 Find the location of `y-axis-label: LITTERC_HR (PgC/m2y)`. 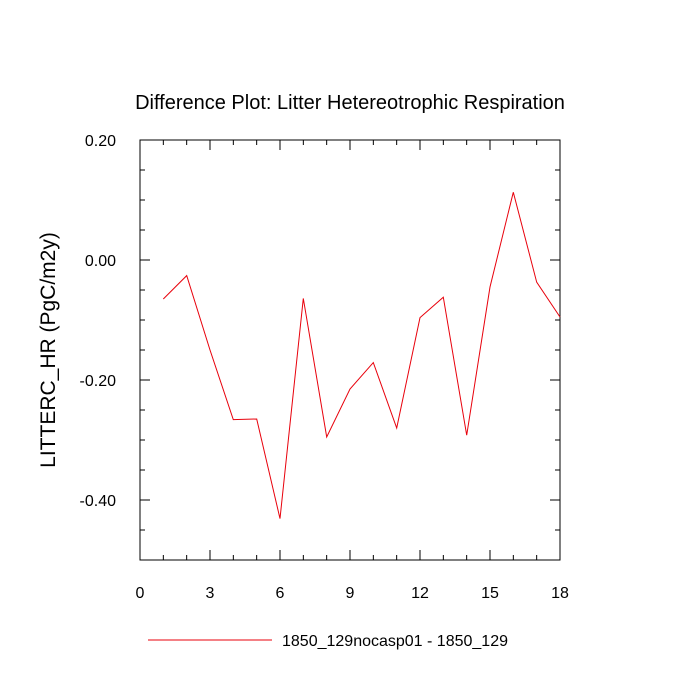

y-axis-label: LITTERC_HR (PgC/m2y) is located at coordinates (48, 350).